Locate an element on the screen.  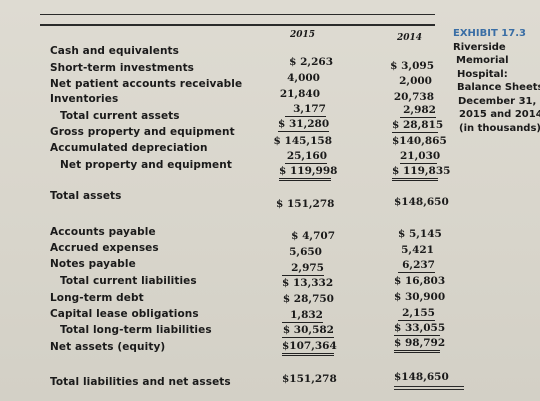
row-label: Accrued expenses is located at coordinates (104, 248).